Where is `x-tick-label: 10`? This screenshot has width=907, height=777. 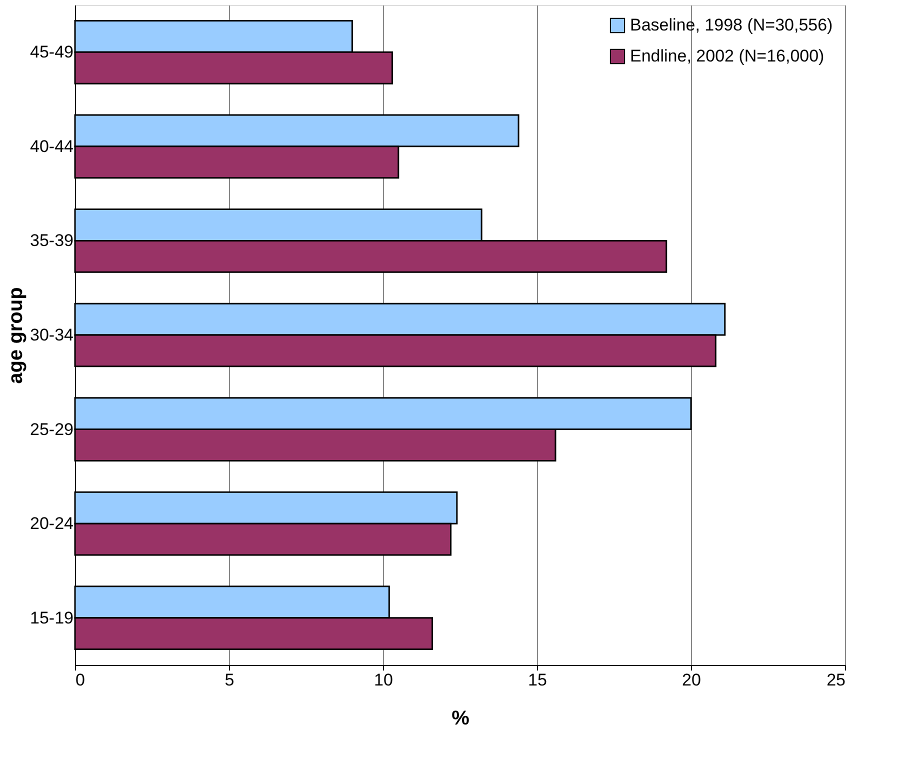
x-tick-label: 10 is located at coordinates (383, 680).